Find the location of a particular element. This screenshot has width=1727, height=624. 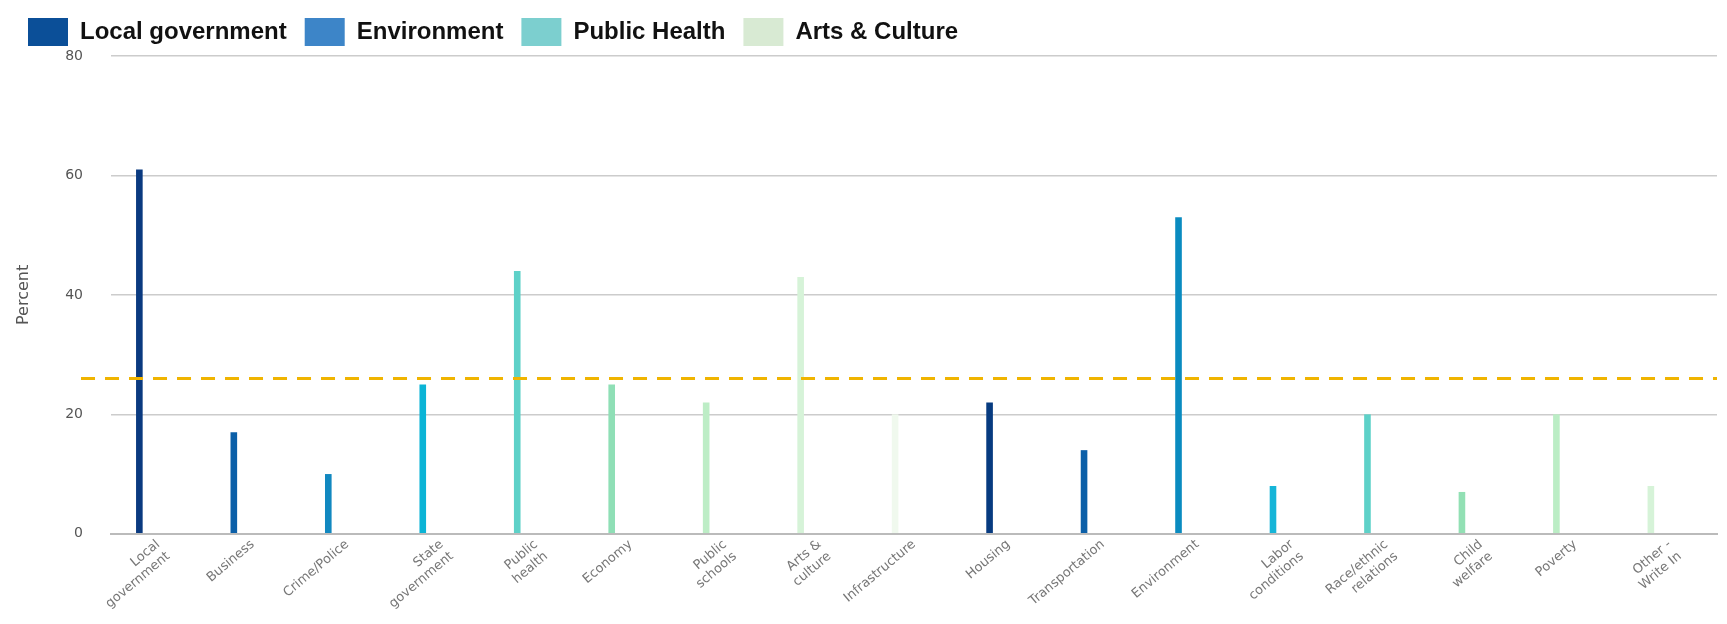

y-axis-title: Percent is located at coordinates (22, 294).